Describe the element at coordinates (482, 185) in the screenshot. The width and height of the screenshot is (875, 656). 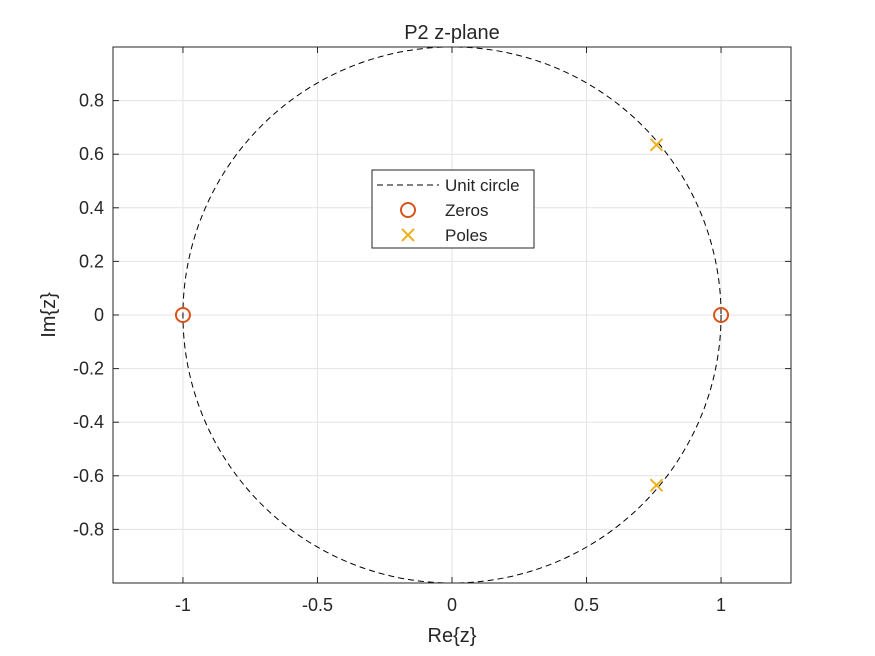
I see `legend-label: Unit circle` at that location.